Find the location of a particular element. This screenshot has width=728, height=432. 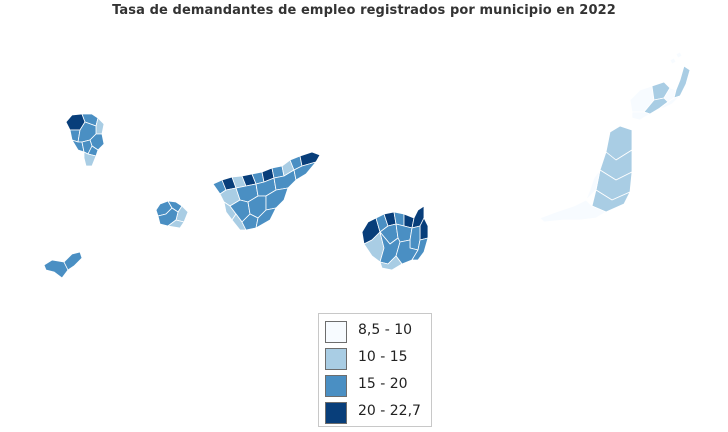

legend-item-2: 10 - 15 is located at coordinates (377, 359).